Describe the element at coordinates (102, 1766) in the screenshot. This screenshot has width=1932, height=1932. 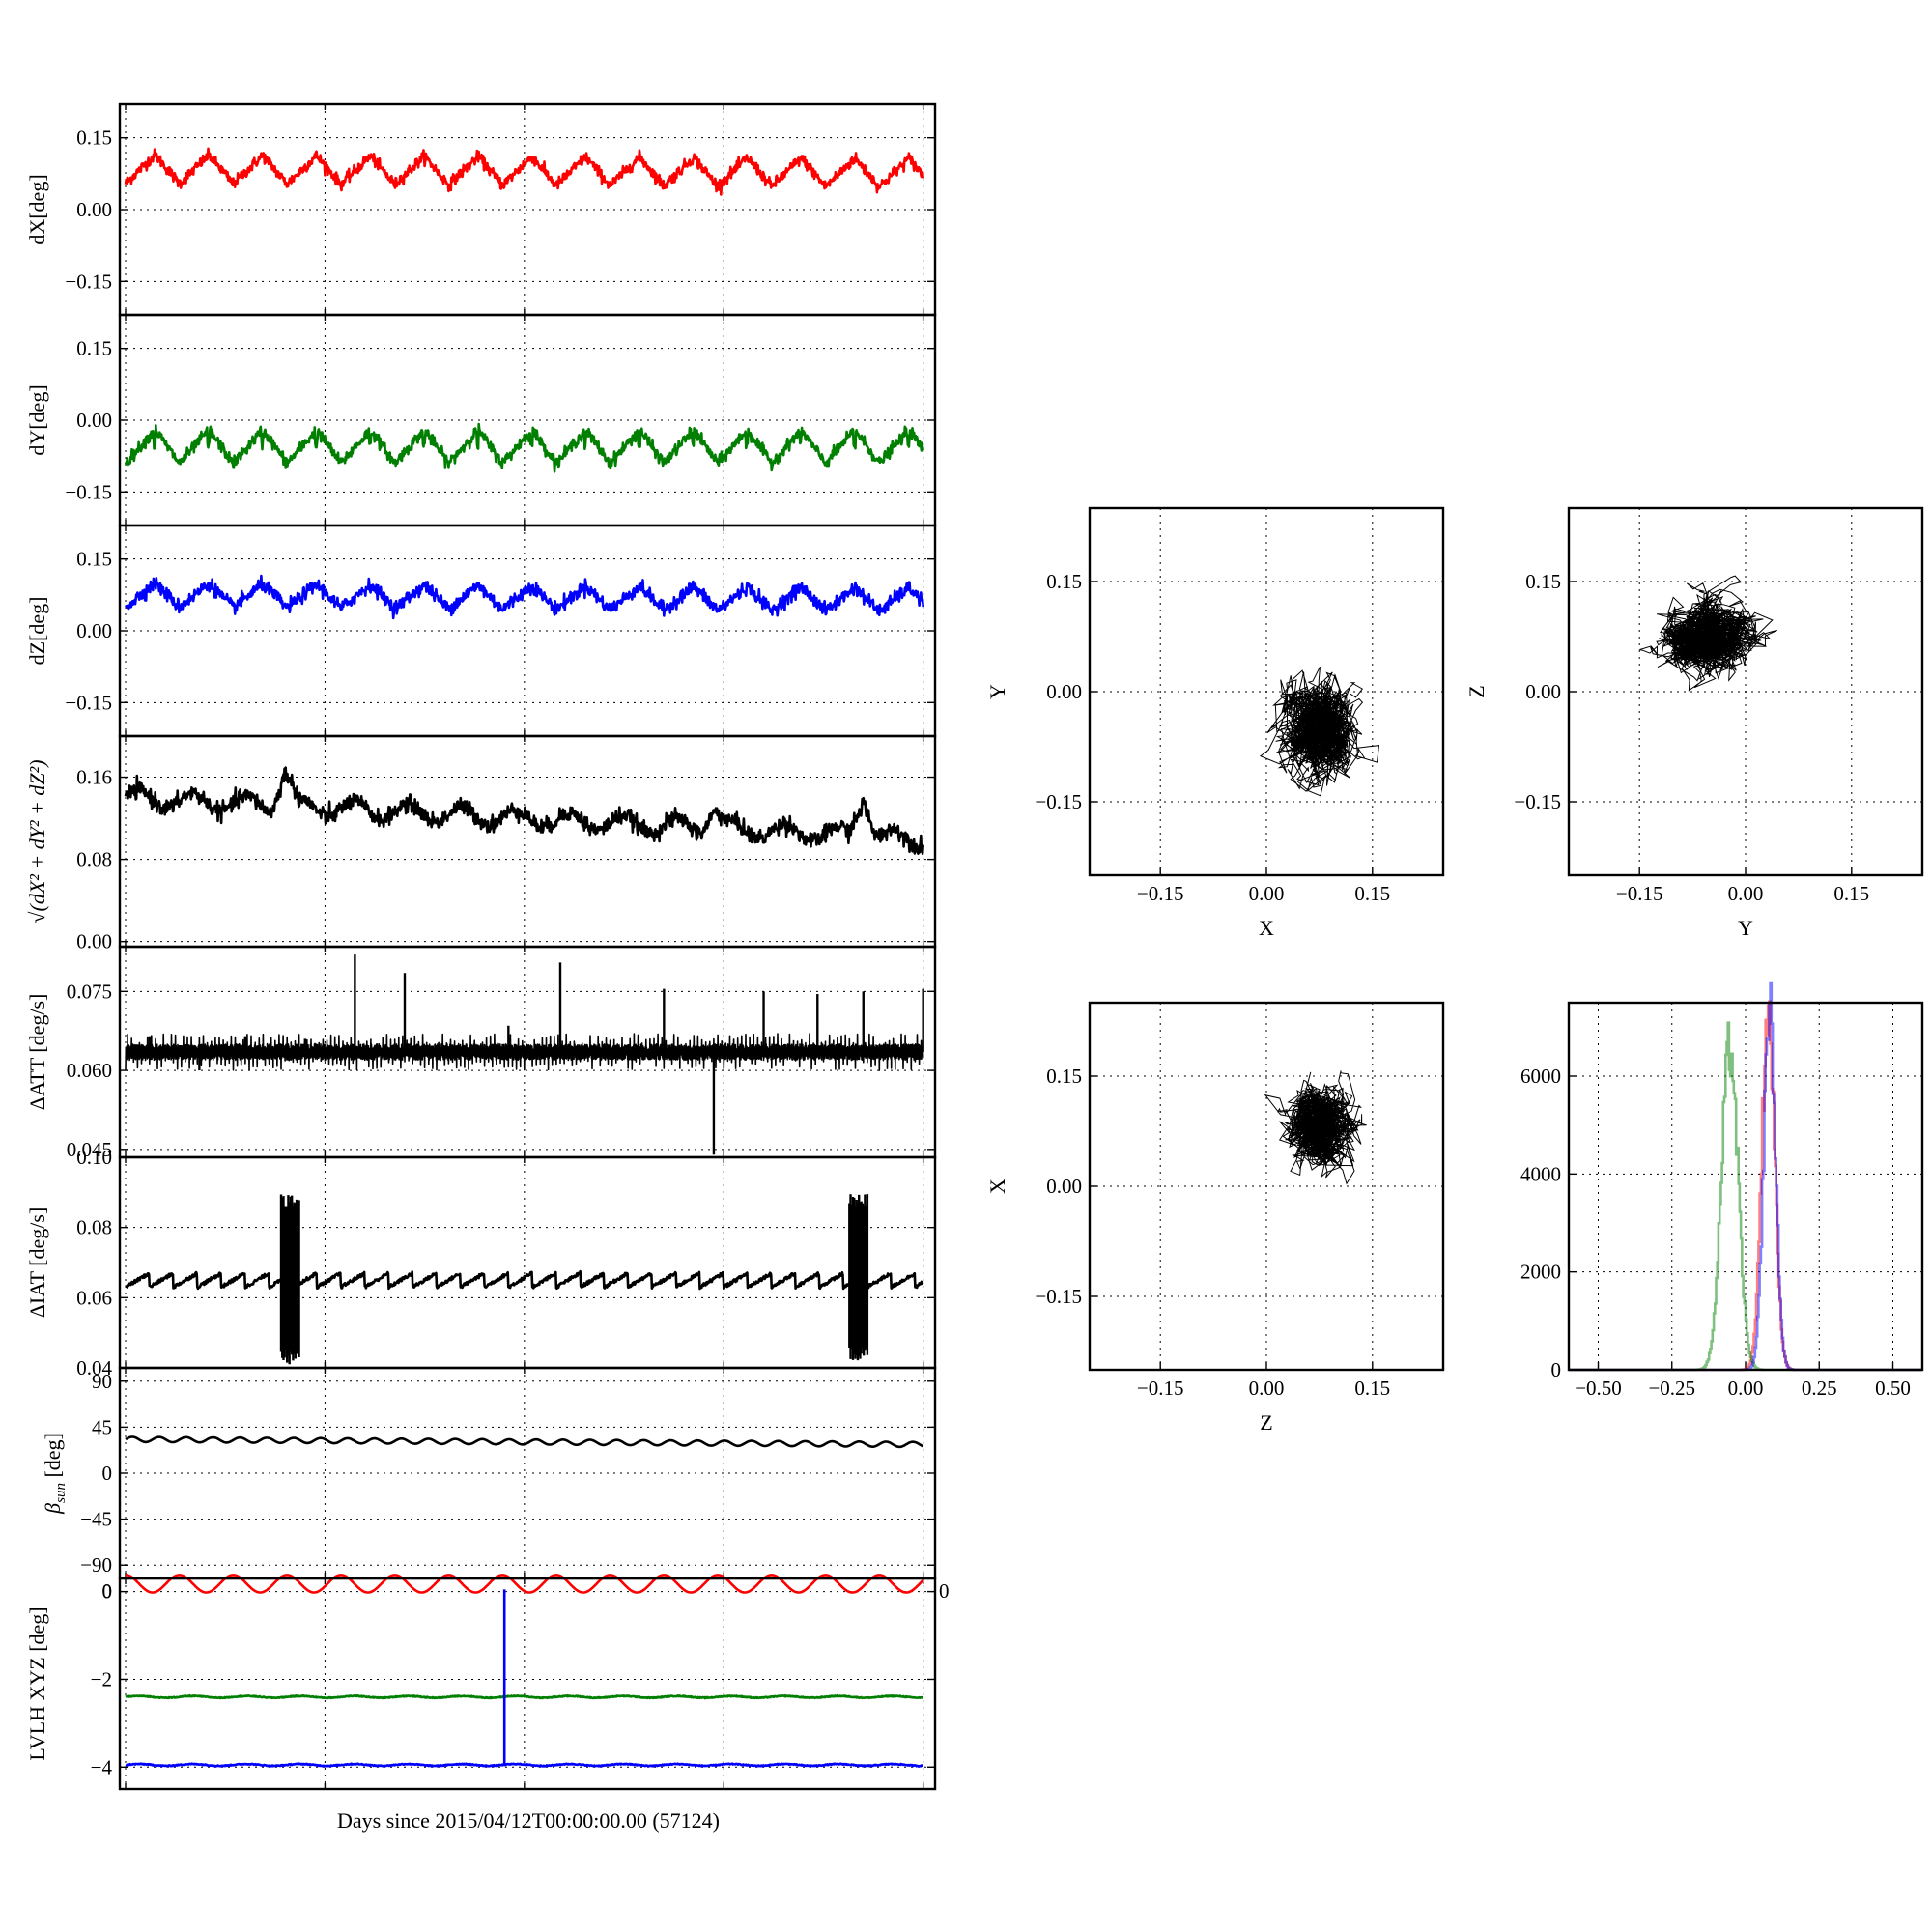
I see `y-tick-label: −4` at that location.